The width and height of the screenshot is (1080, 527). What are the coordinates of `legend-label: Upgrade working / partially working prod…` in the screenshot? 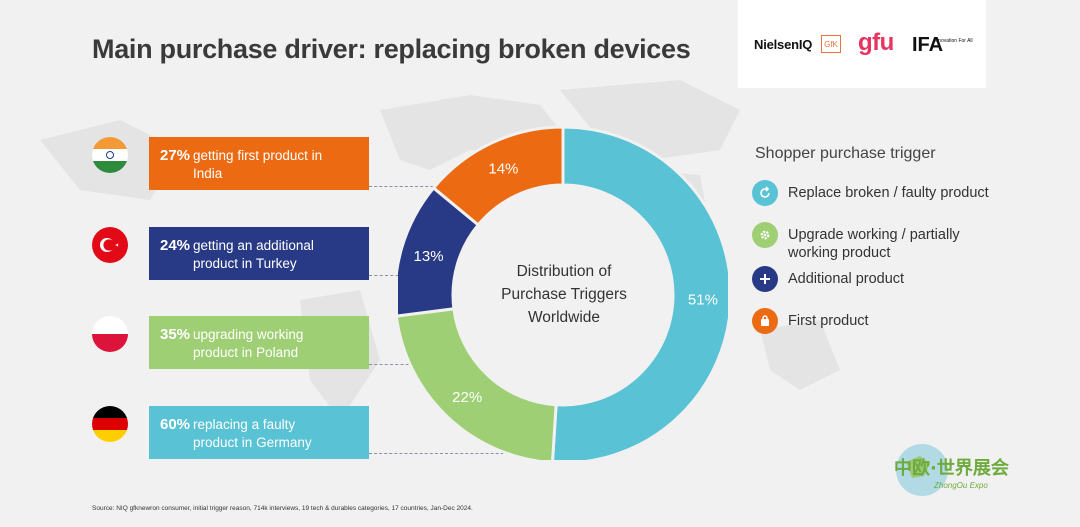 It's located at (874, 244).